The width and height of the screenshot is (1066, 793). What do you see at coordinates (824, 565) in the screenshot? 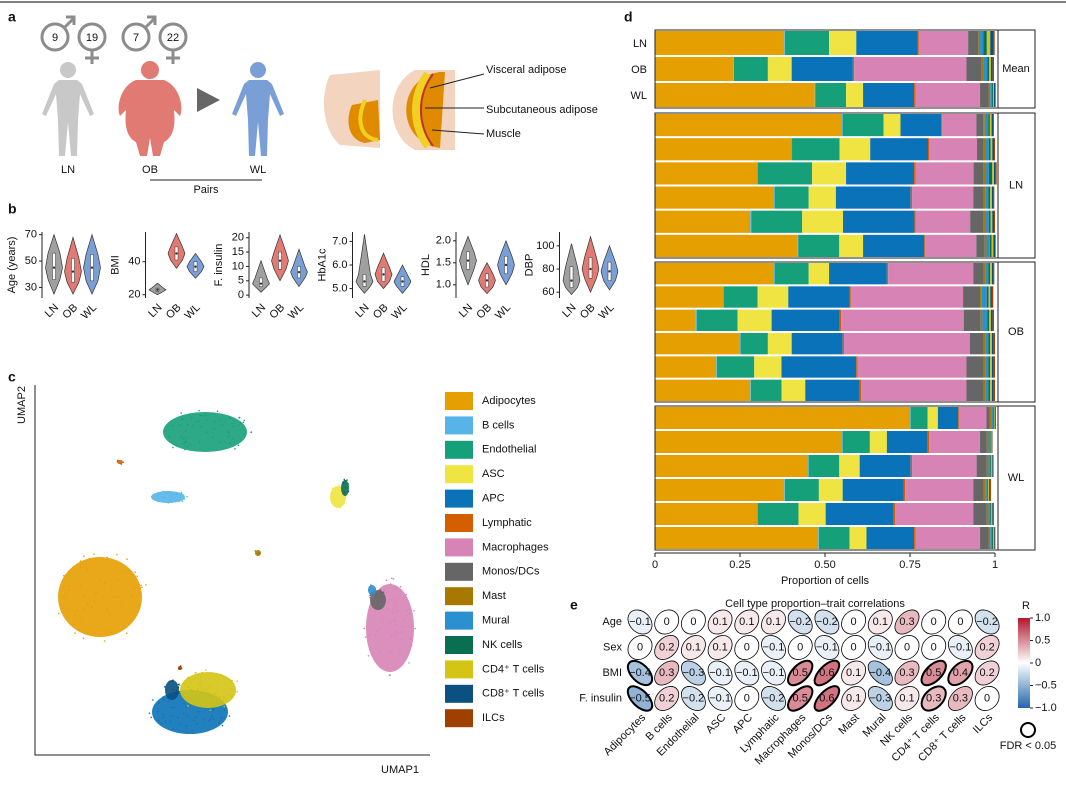
I see `x-tick-label: 0.50` at bounding box center [824, 565].